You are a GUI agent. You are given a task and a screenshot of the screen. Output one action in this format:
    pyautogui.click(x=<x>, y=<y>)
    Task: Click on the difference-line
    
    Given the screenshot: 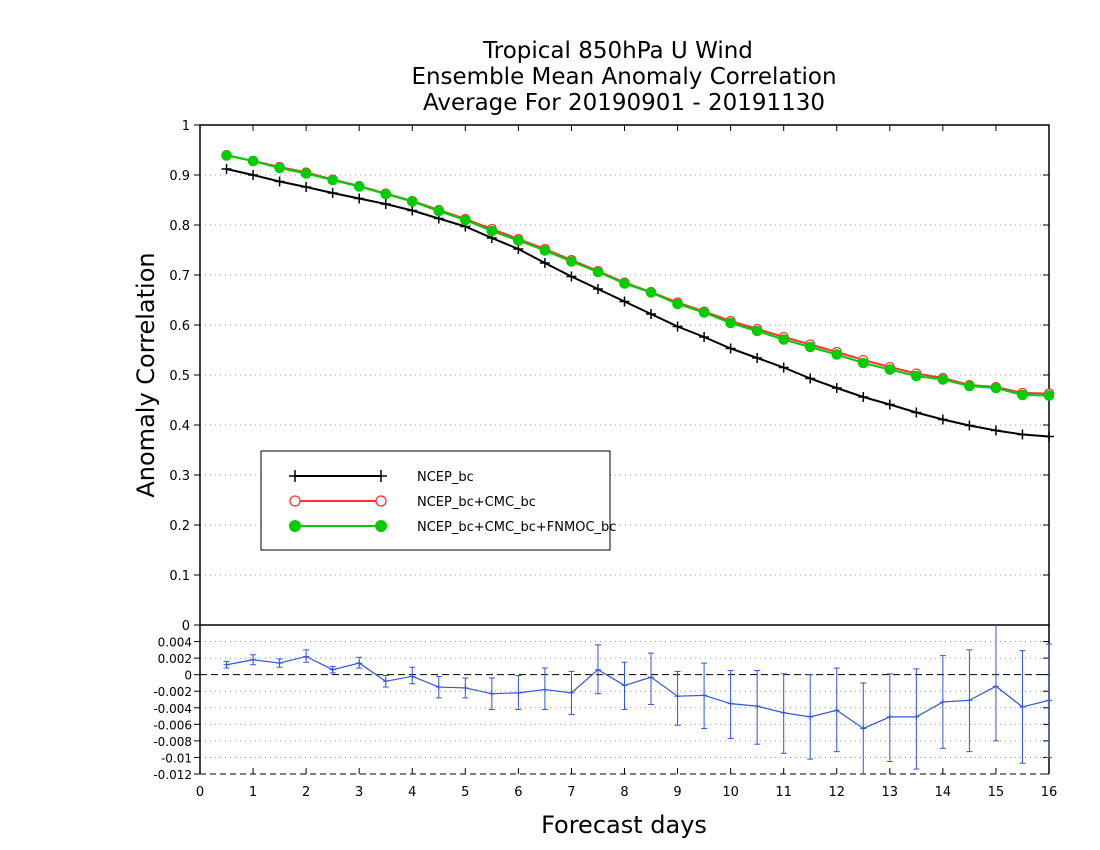 What is the action you would take?
    pyautogui.click(x=638, y=692)
    